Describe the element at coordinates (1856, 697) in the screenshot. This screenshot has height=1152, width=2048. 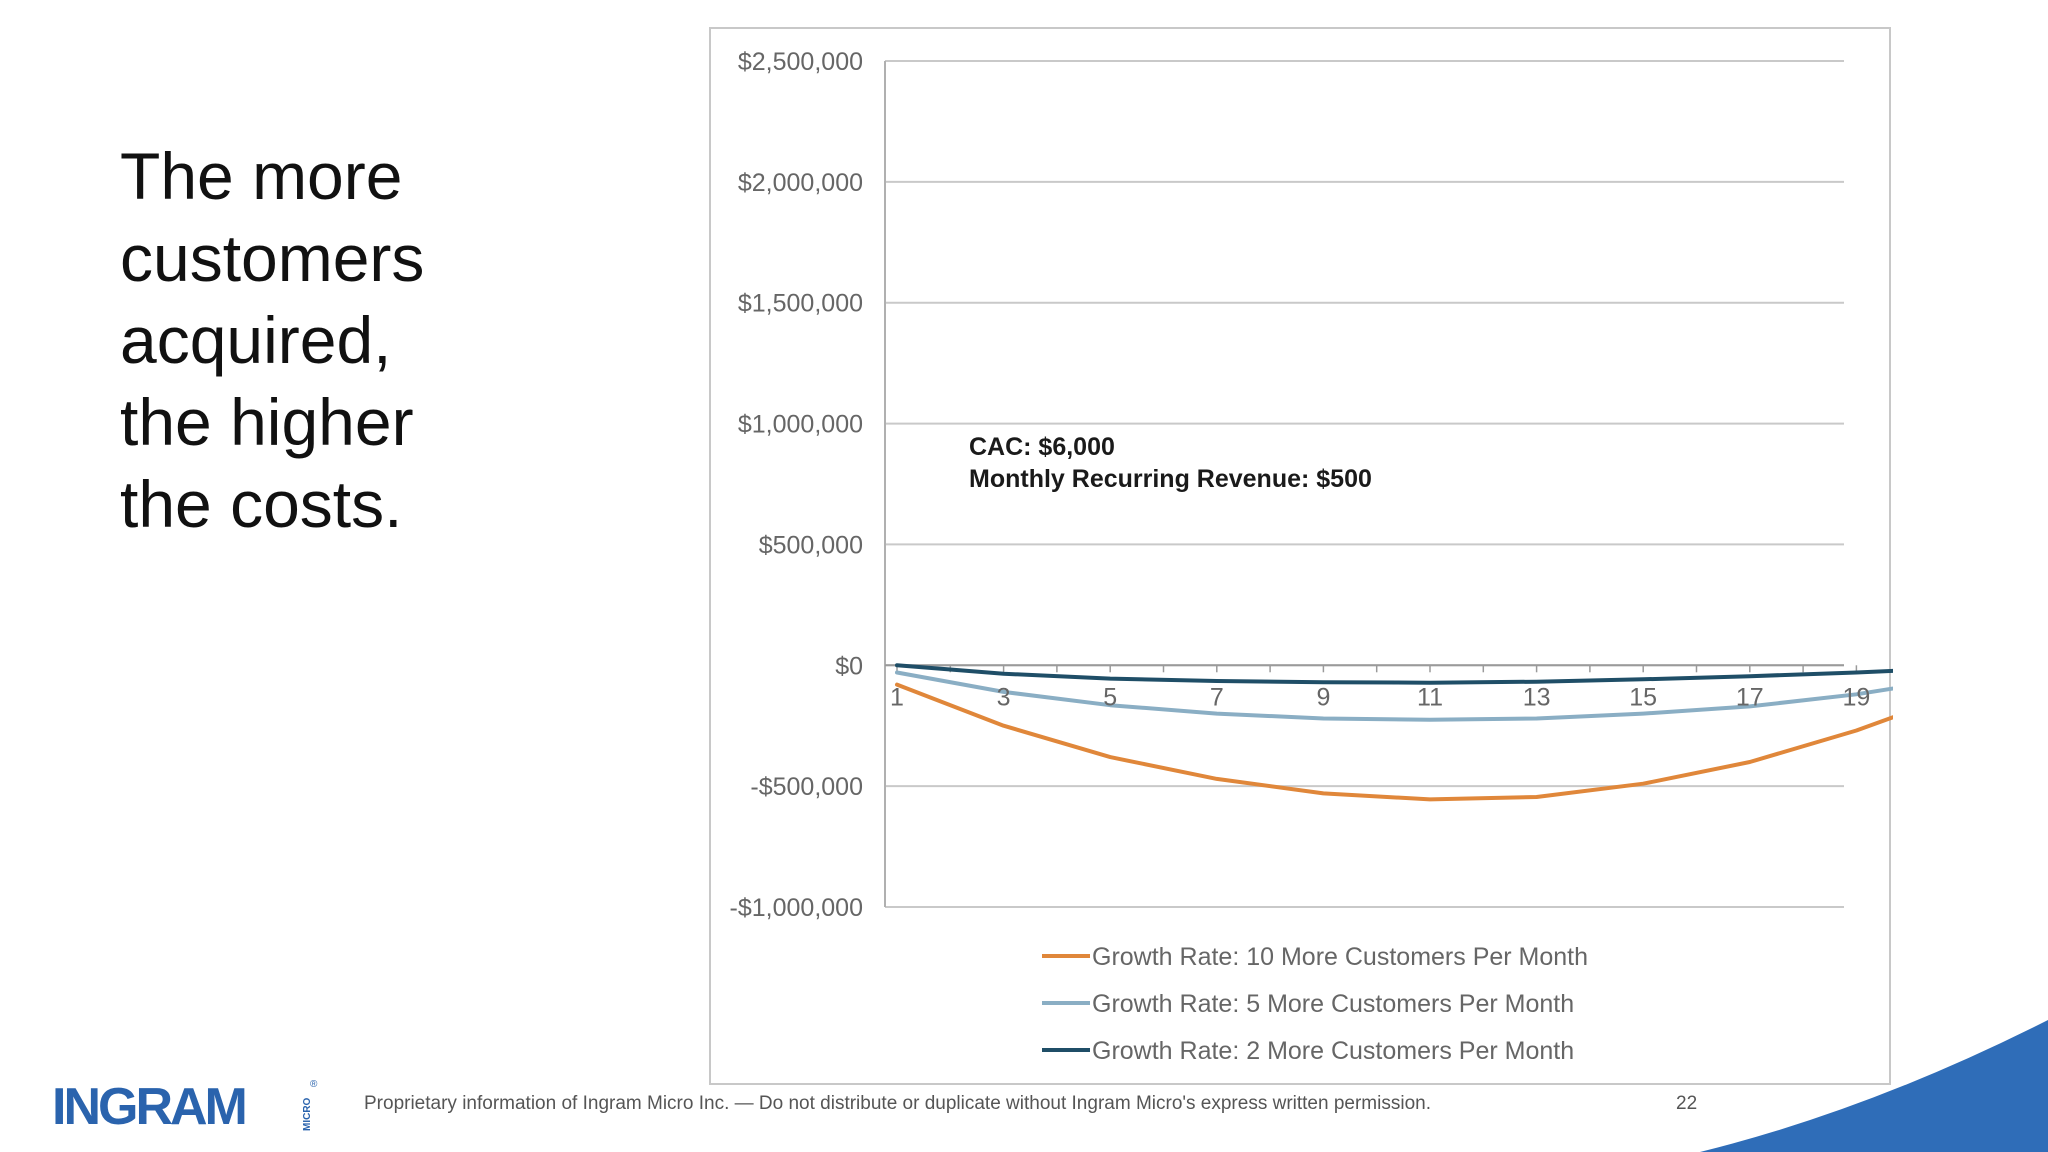
I see `x-tick-label: 19` at that location.